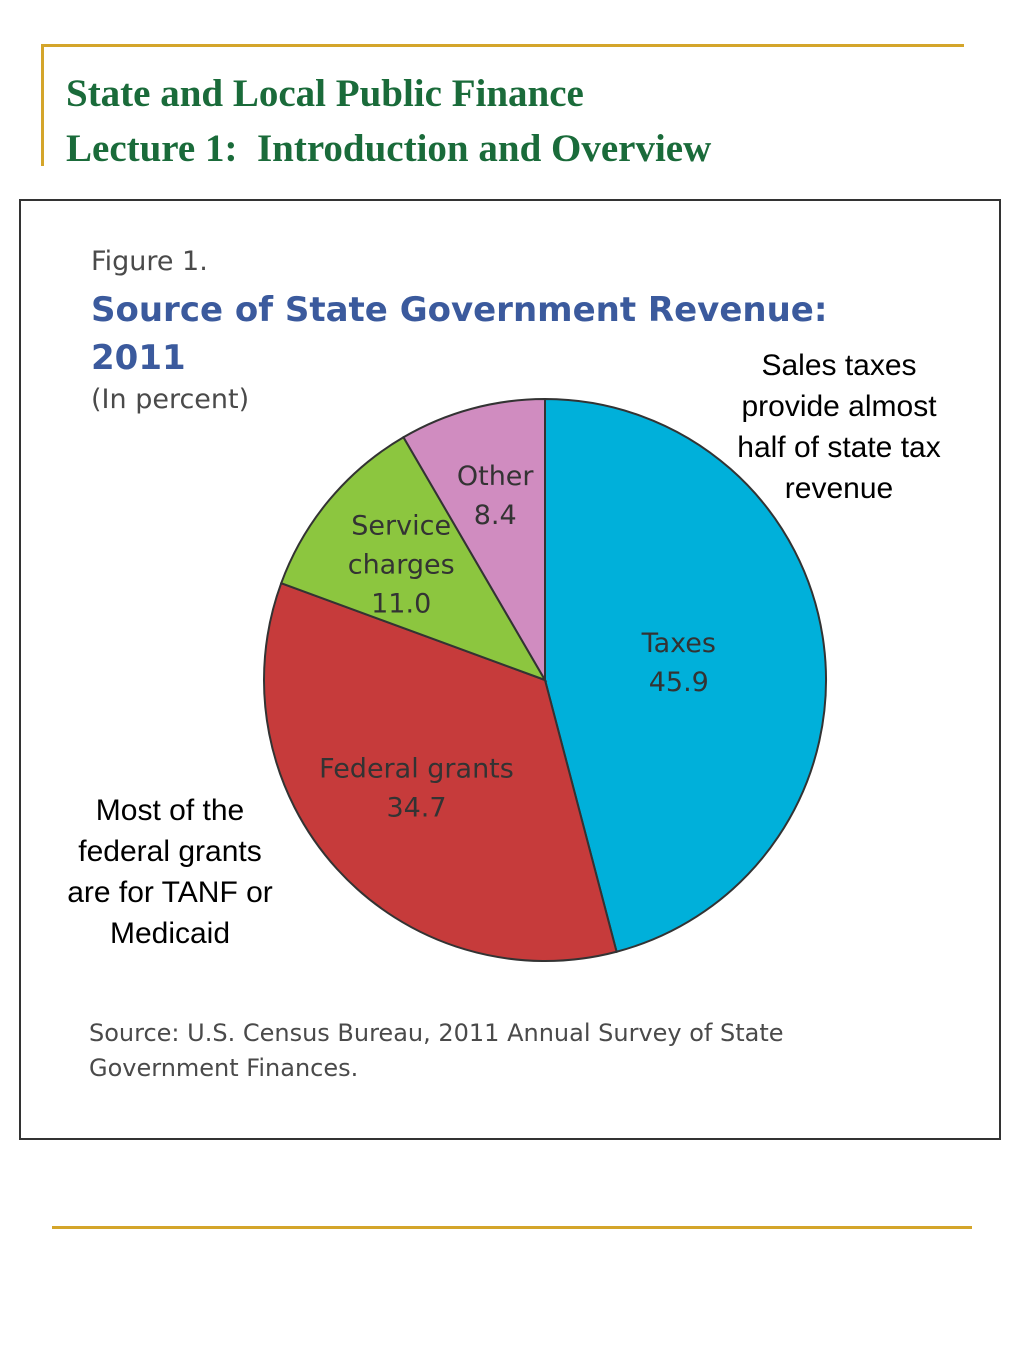  Describe the element at coordinates (839, 365) in the screenshot. I see `sales-taxes-callout-line: Sales taxes` at that location.